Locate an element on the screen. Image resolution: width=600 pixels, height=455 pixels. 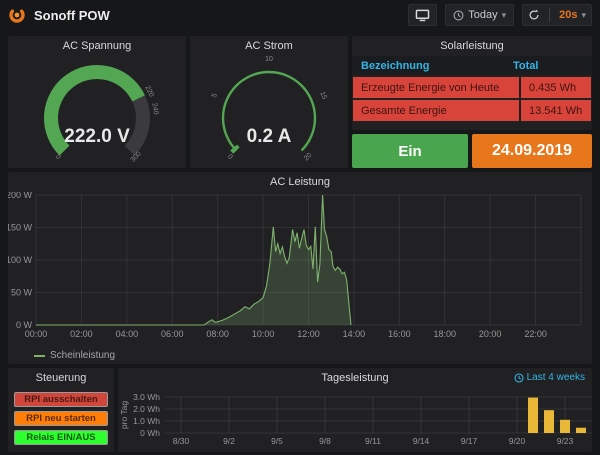
refresh-interval-label: 20s is located at coordinates (568, 15).